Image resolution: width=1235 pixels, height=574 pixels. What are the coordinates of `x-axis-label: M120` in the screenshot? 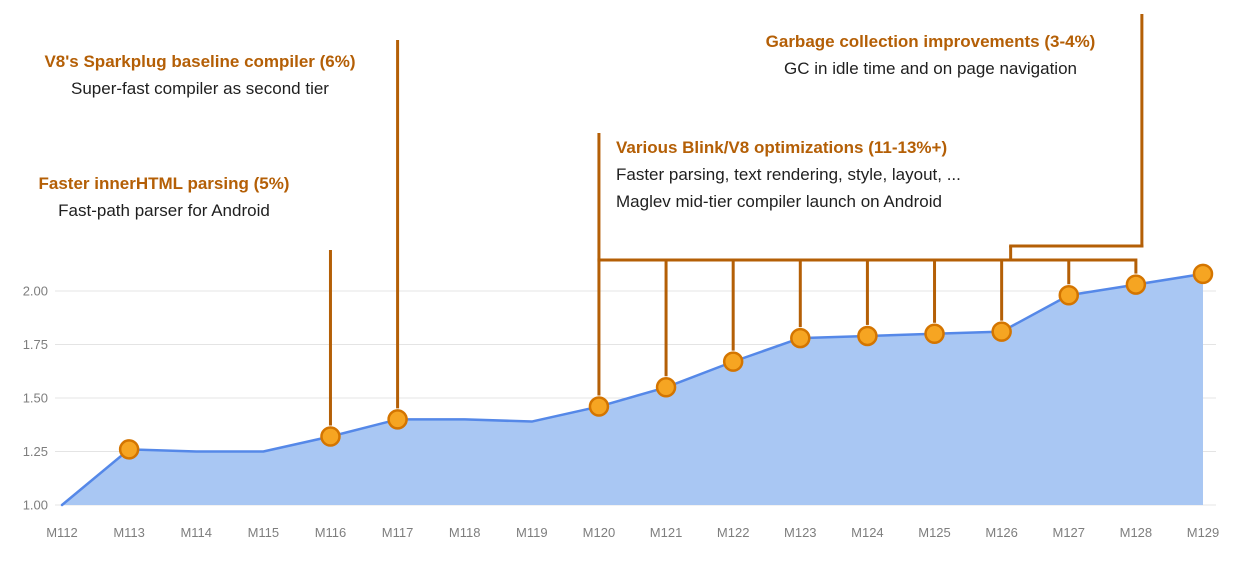 It's located at (599, 532).